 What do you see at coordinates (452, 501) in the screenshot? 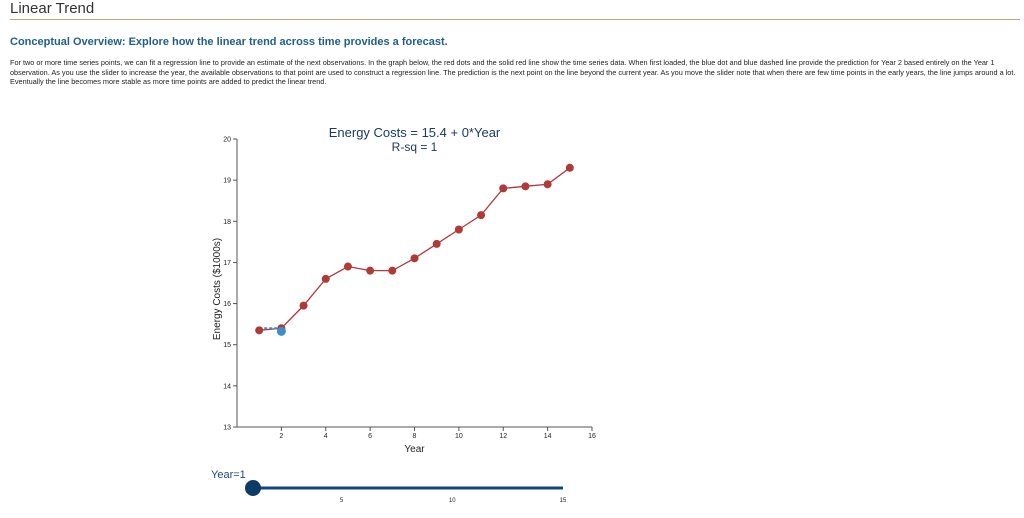
I see `year-slider-tick-label: 10` at bounding box center [452, 501].